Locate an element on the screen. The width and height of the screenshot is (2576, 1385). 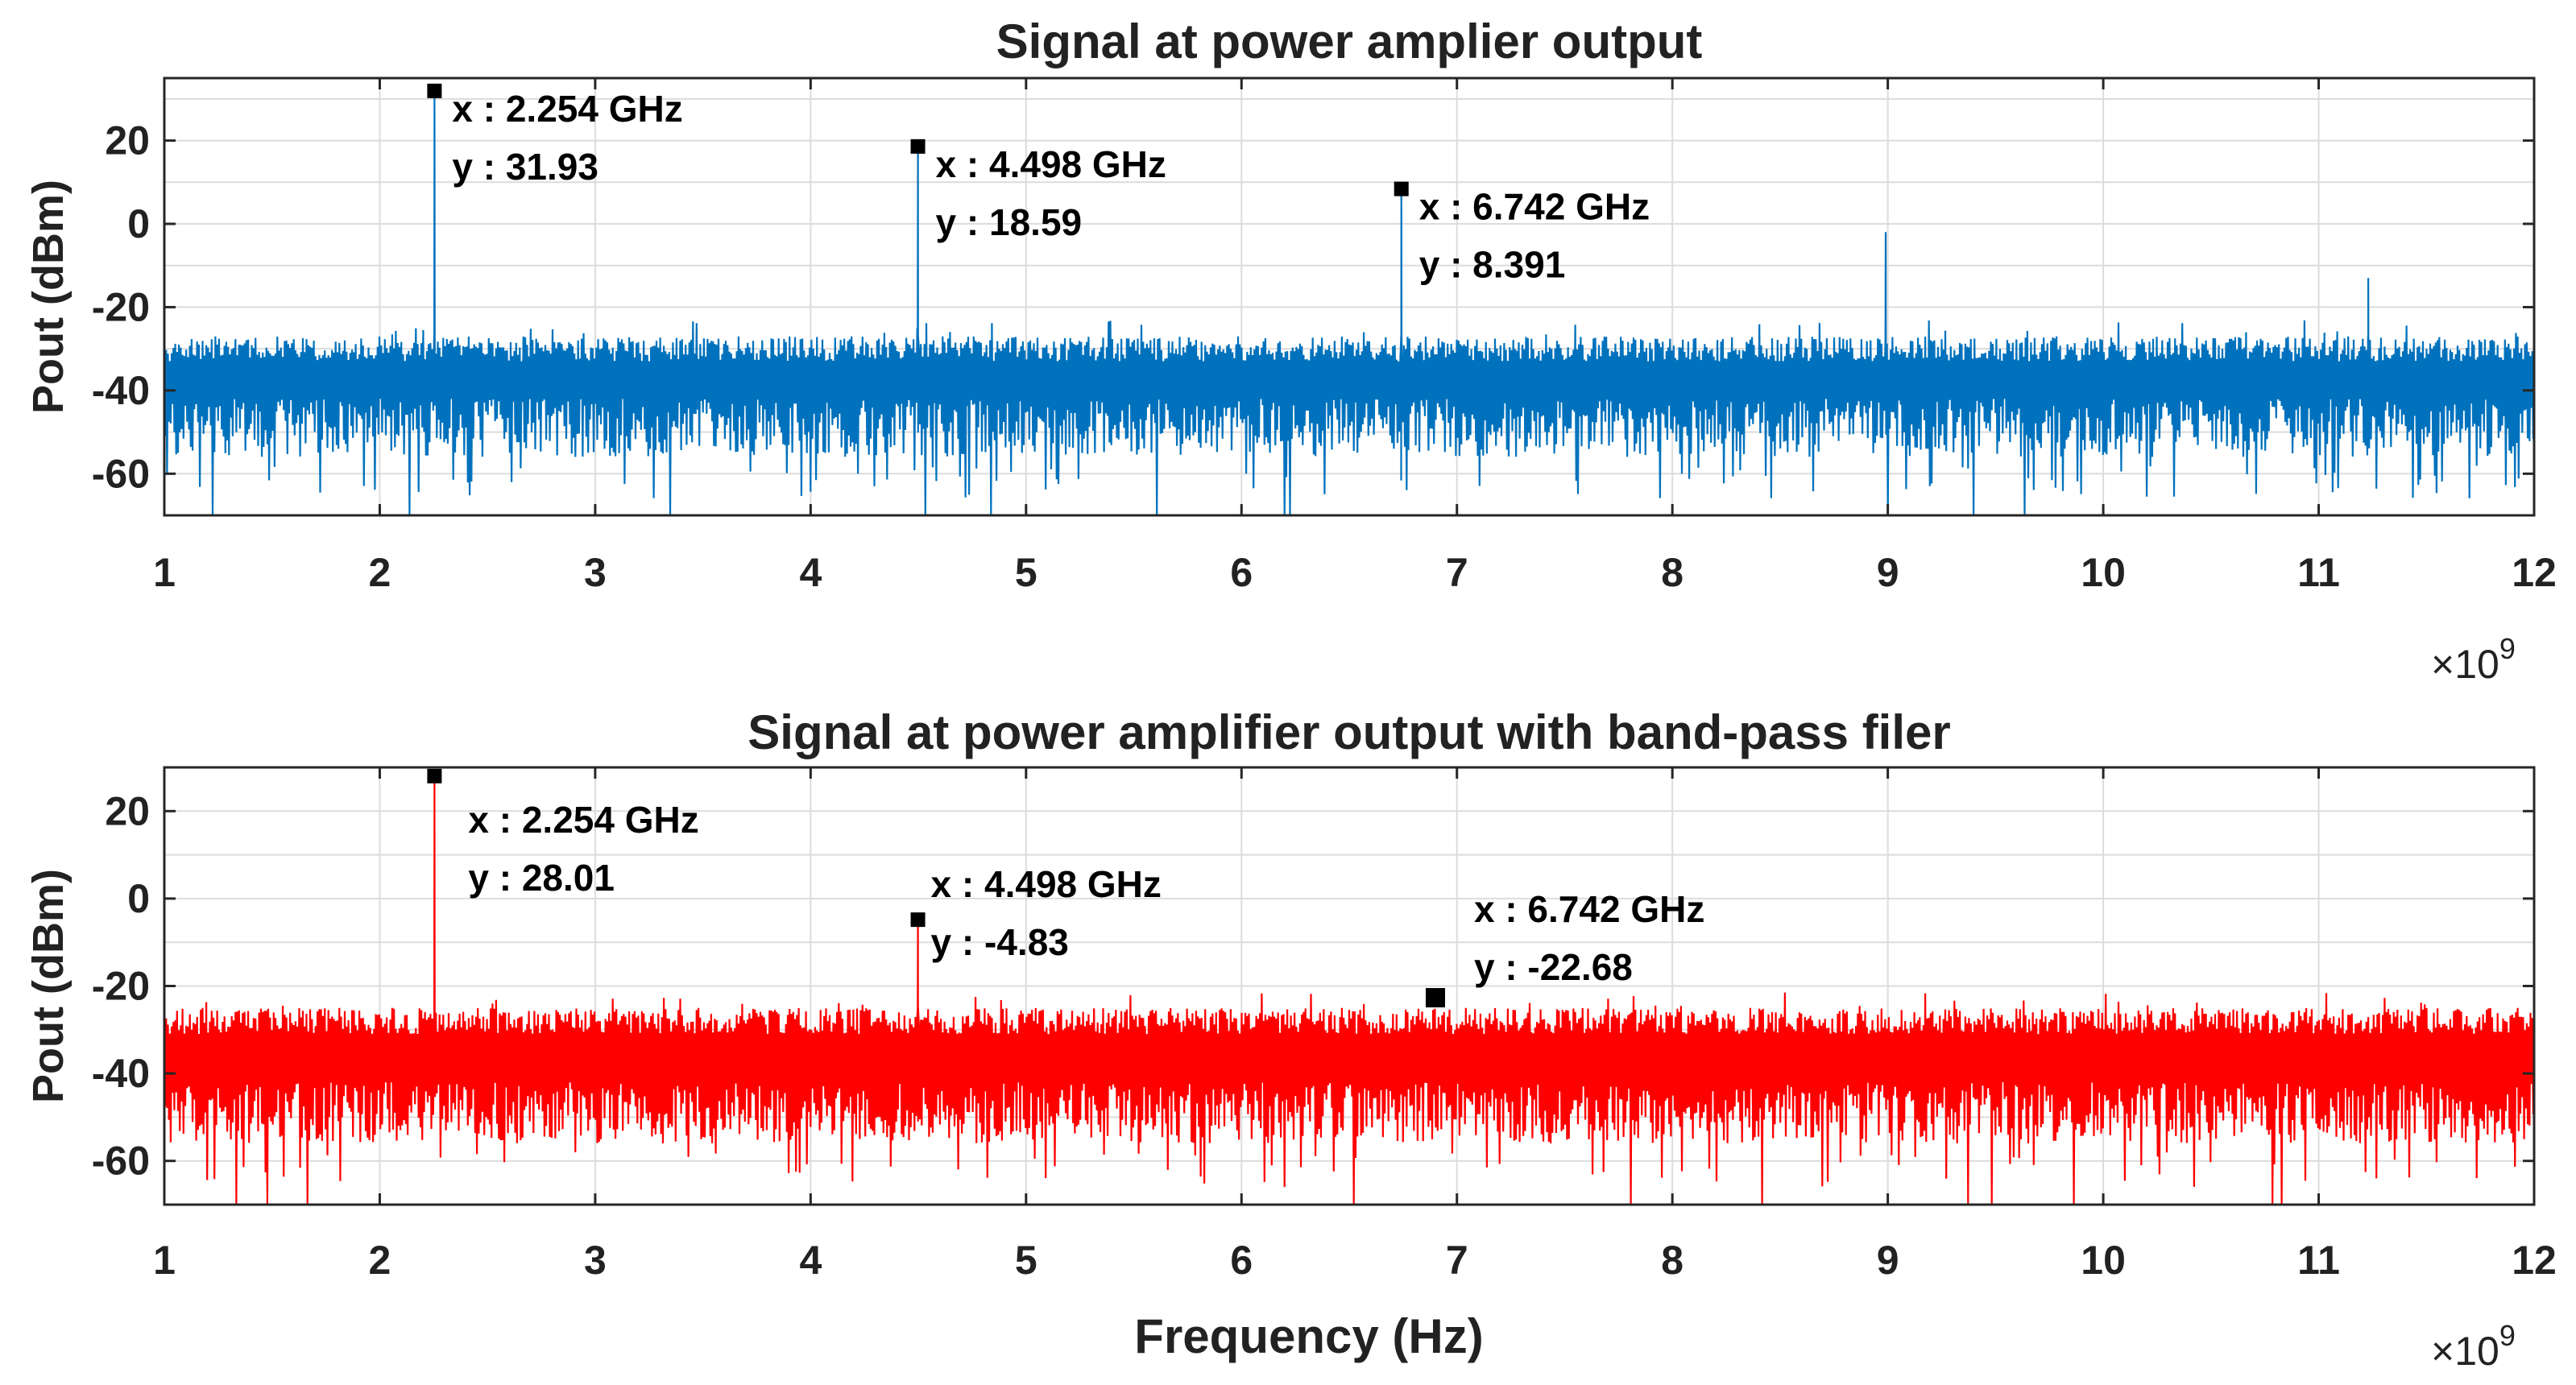
datatip-y-label: y : 28.01 is located at coordinates (541, 878).